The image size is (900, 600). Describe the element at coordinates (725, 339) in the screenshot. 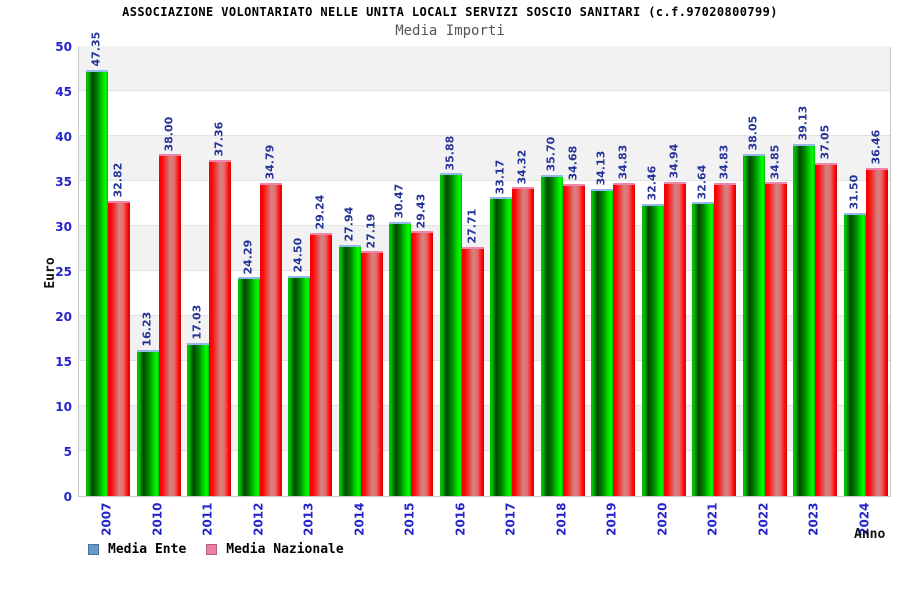

I see `bar-red-2021` at that location.